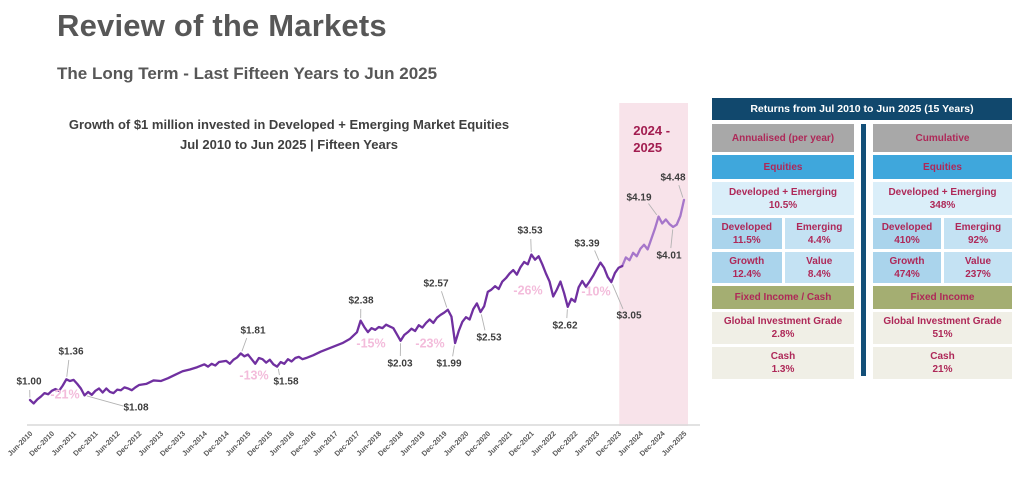  What do you see at coordinates (942, 138) in the screenshot?
I see `cell-cumulative-cumulative: Cumulative` at bounding box center [942, 138].